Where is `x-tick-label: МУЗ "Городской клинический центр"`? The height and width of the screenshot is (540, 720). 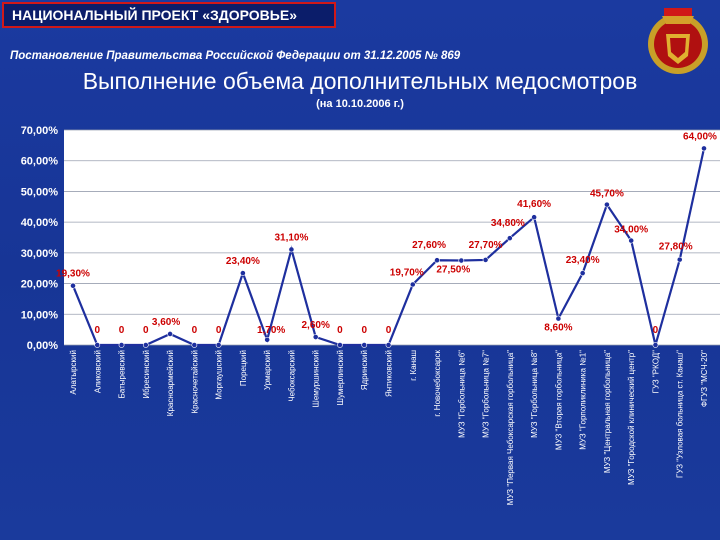 x-tick-label: МУЗ "Городской клинический центр" is located at coordinates (631, 417).